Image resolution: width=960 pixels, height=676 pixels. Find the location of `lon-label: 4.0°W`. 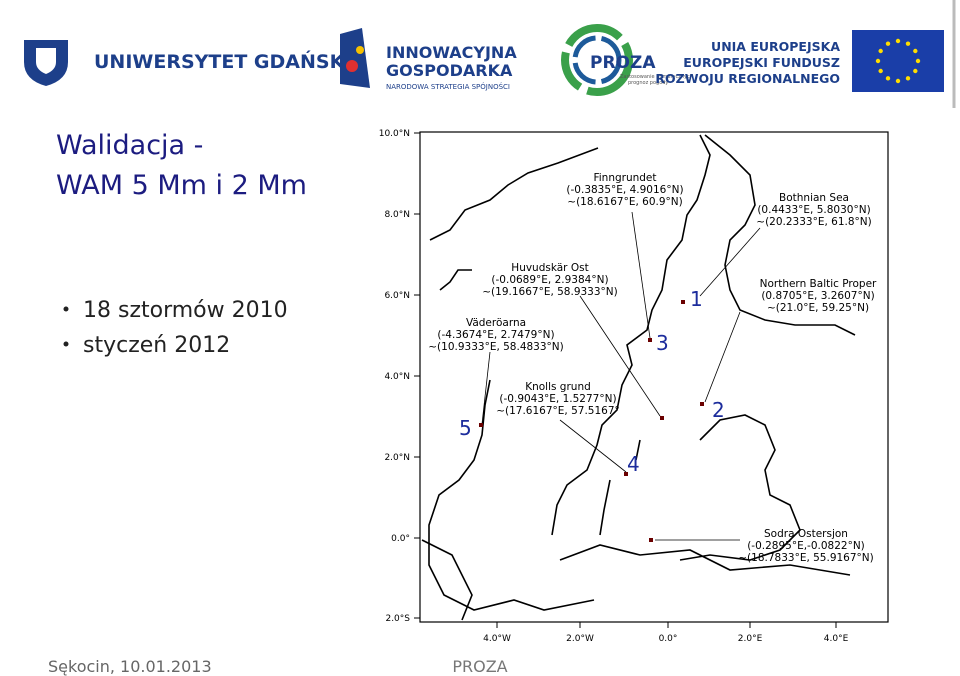

lon-label: 4.0°W is located at coordinates (497, 639).